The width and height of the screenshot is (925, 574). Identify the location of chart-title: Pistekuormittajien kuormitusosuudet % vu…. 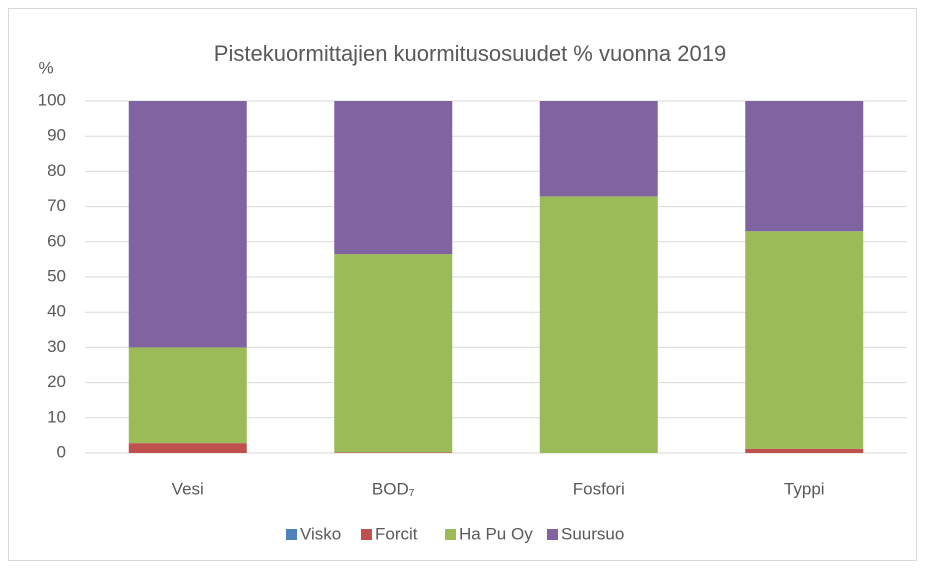
(470, 53).